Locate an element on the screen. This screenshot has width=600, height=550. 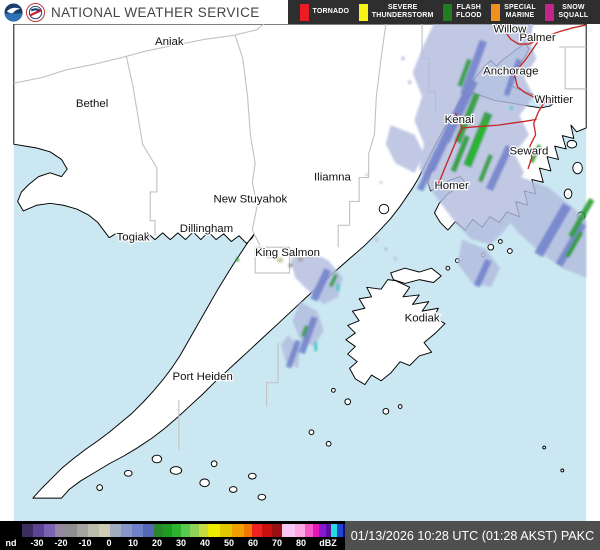
legend-item-flash-flood: FLASH FLOOD is located at coordinates (462, 12).